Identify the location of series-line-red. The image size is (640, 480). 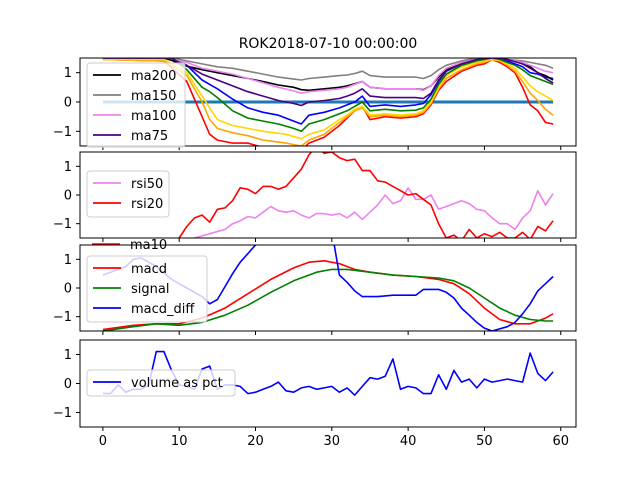
(328, 102).